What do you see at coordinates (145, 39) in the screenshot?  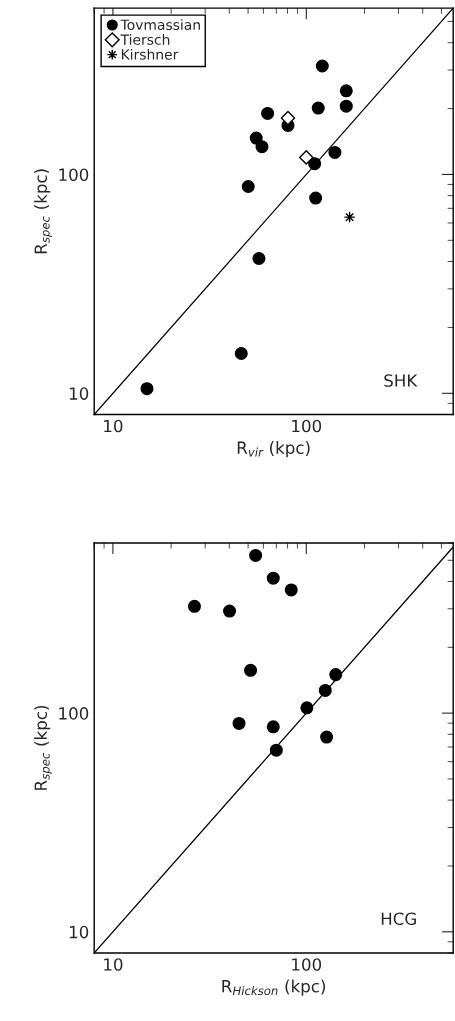 I see `legend-label: Tiersch` at bounding box center [145, 39].